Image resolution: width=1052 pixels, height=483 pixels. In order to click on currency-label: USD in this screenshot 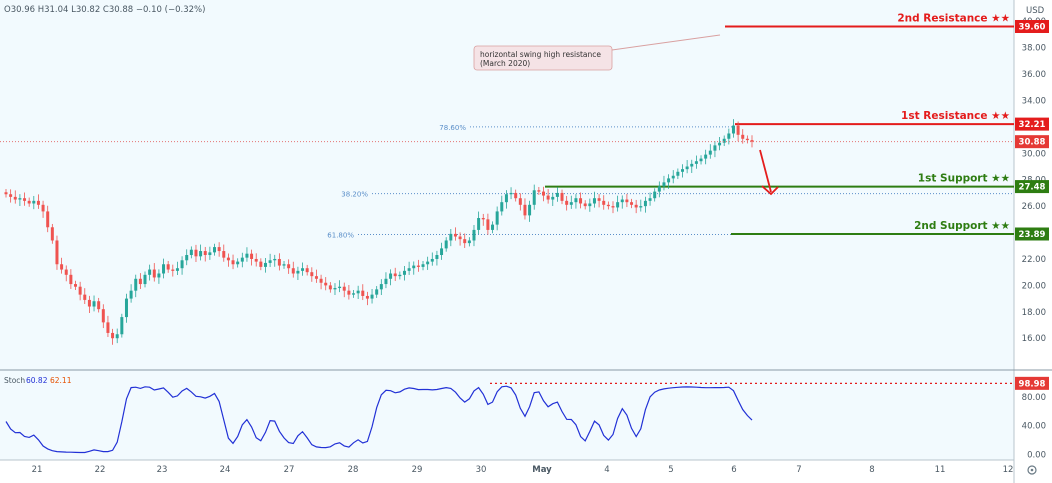, I will do `click(1035, 11)`.